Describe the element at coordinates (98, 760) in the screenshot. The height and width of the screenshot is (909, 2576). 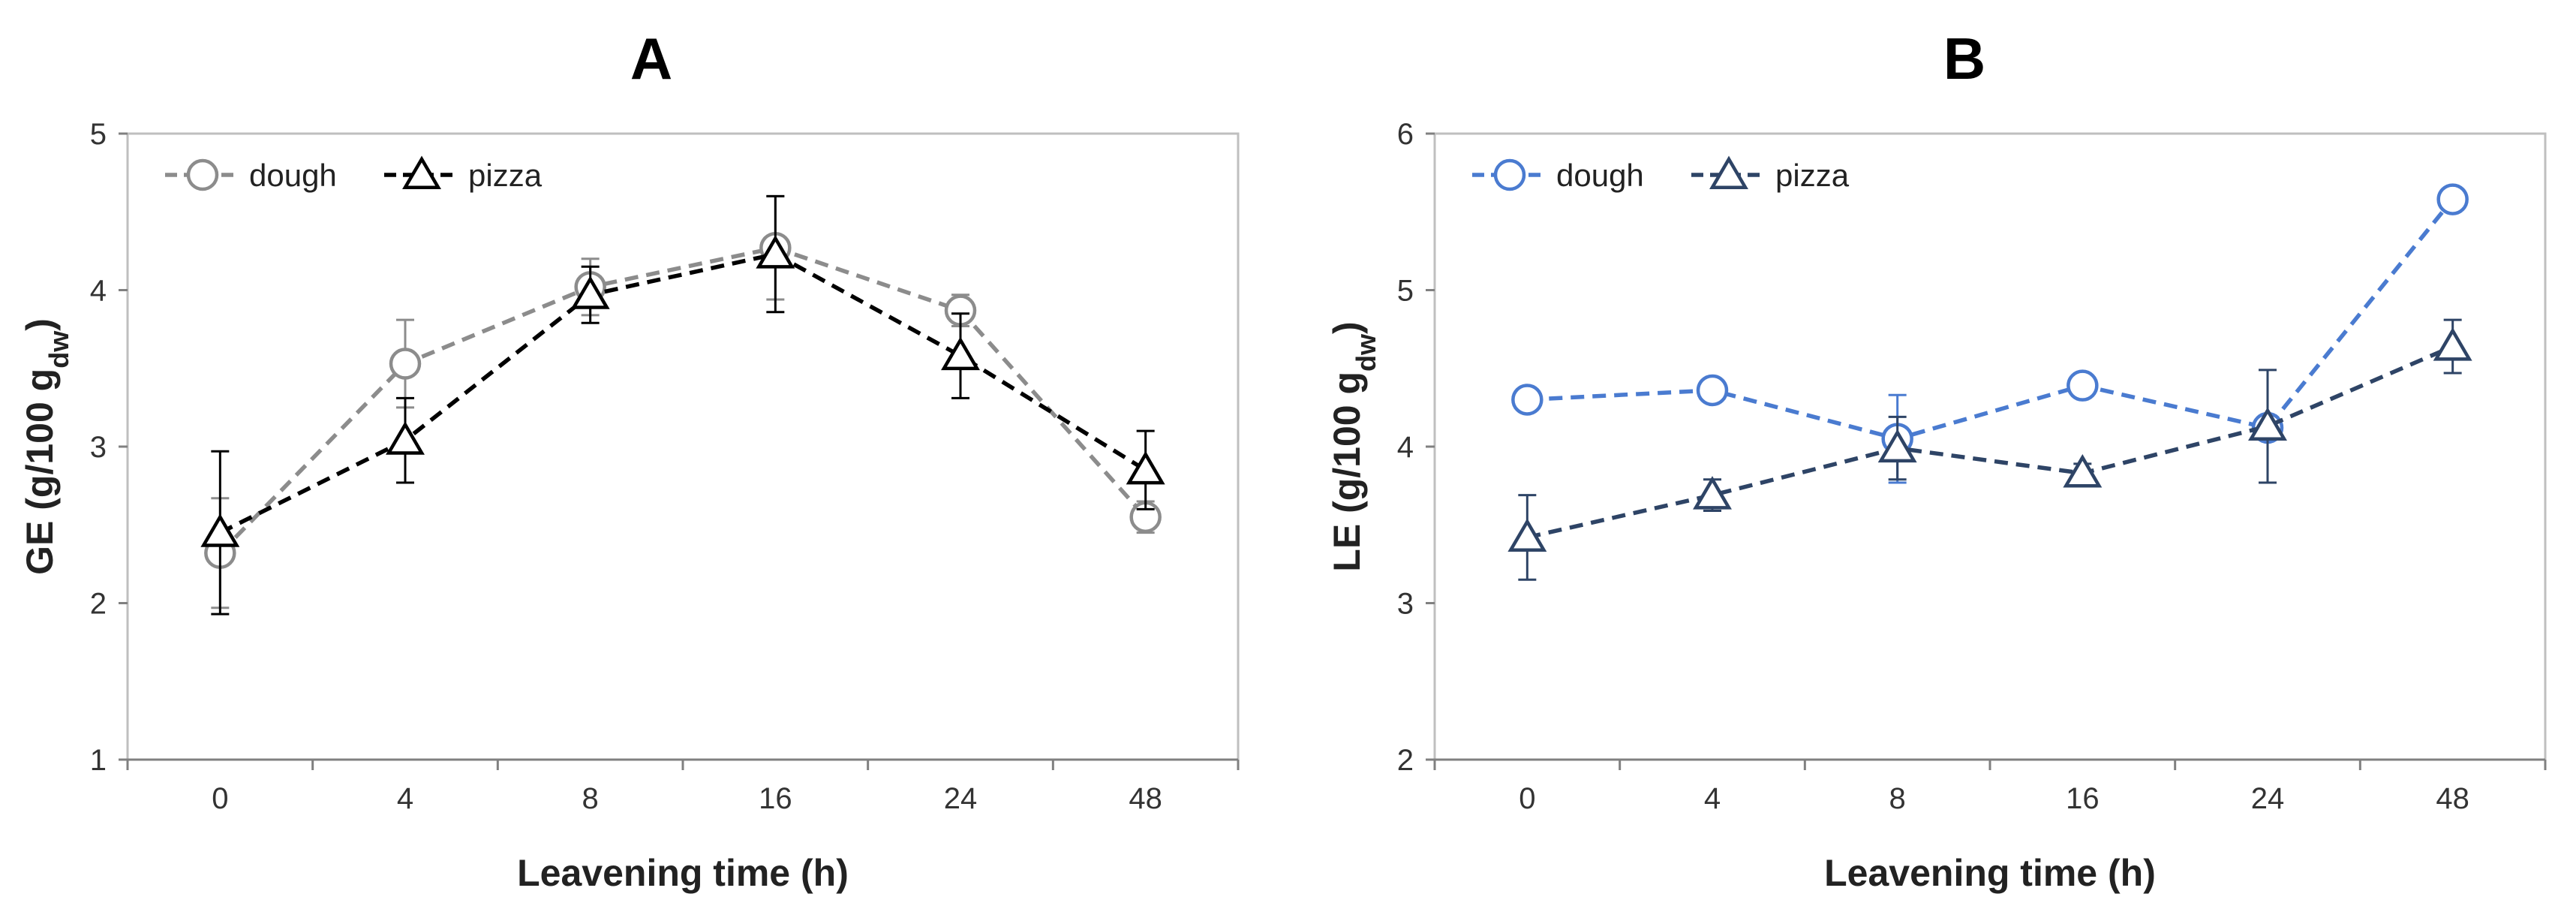
I see `y-tick-label: 1` at that location.